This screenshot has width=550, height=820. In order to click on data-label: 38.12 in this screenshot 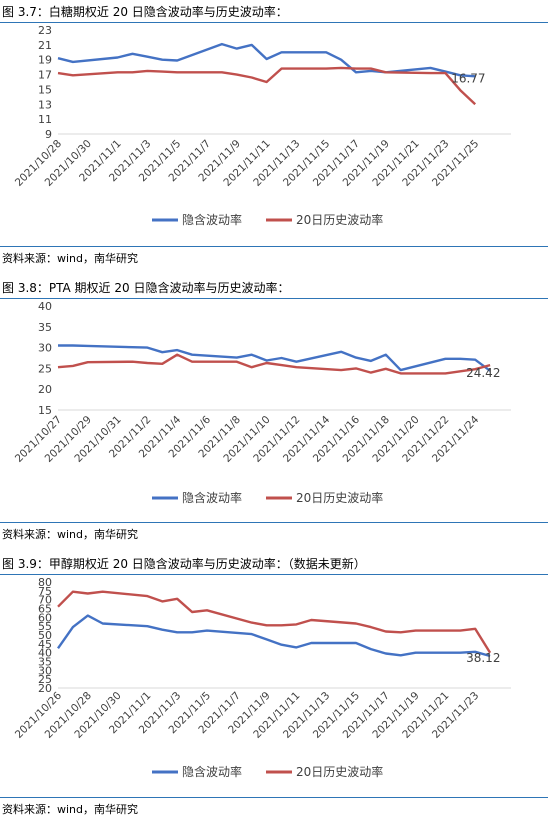, I will do `click(483, 658)`.